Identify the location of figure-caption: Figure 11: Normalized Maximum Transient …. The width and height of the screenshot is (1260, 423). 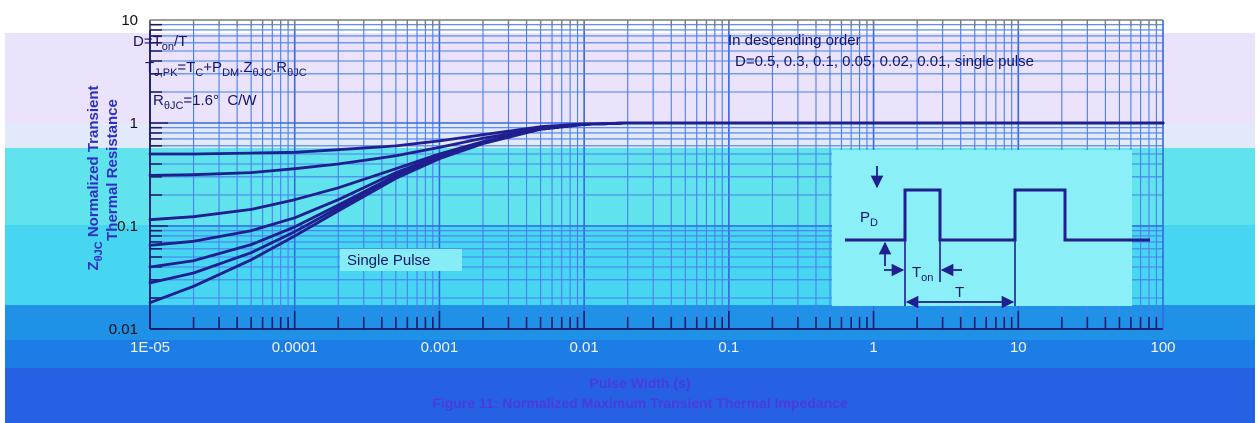
(640, 403).